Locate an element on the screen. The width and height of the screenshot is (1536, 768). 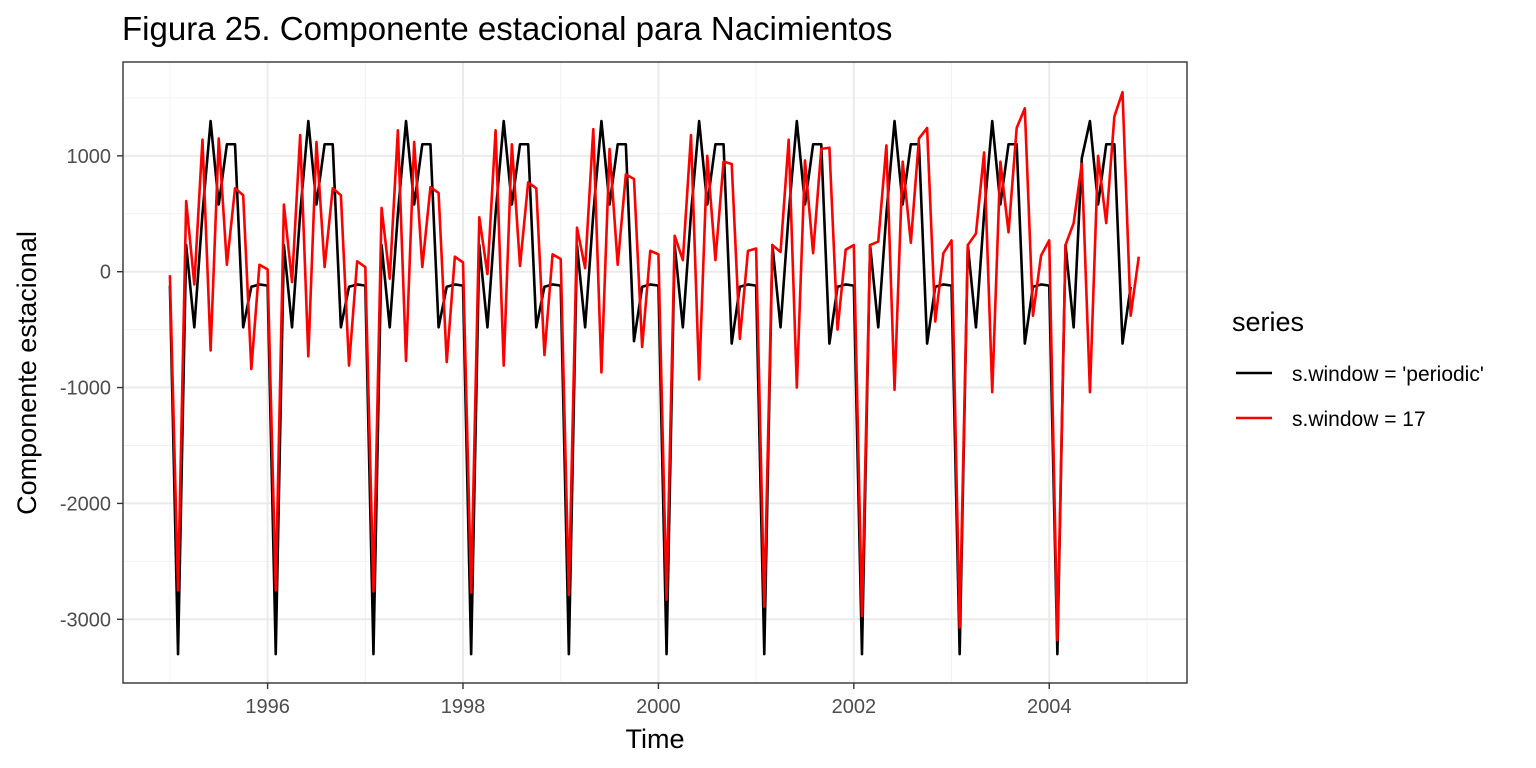
y-tick-label: 1000 is located at coordinates (89, 157).